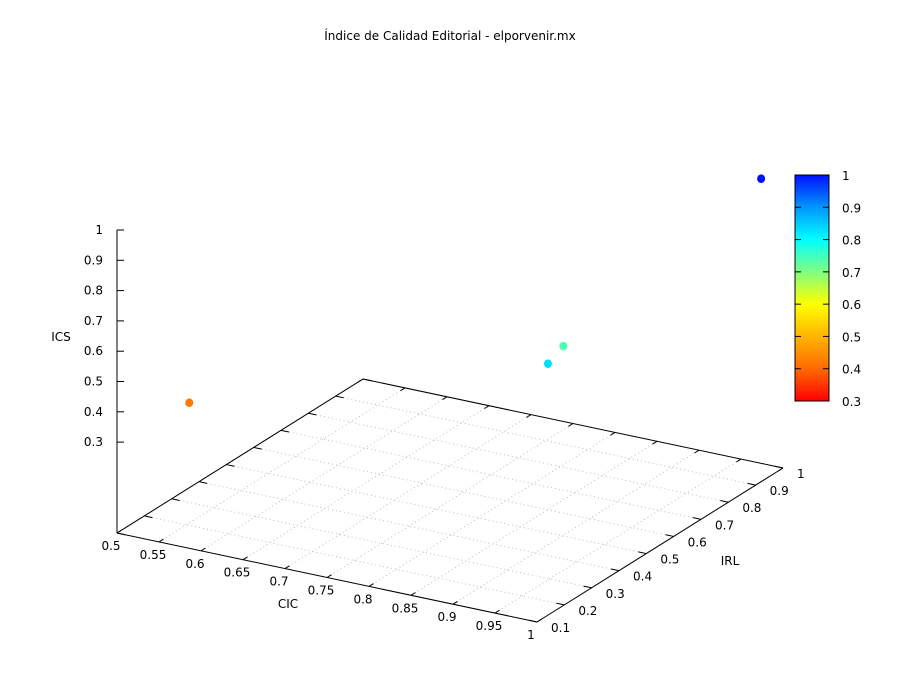 This screenshot has height=700, width=900. Describe the element at coordinates (669, 560) in the screenshot. I see `y-tick-label: 0.5` at that location.